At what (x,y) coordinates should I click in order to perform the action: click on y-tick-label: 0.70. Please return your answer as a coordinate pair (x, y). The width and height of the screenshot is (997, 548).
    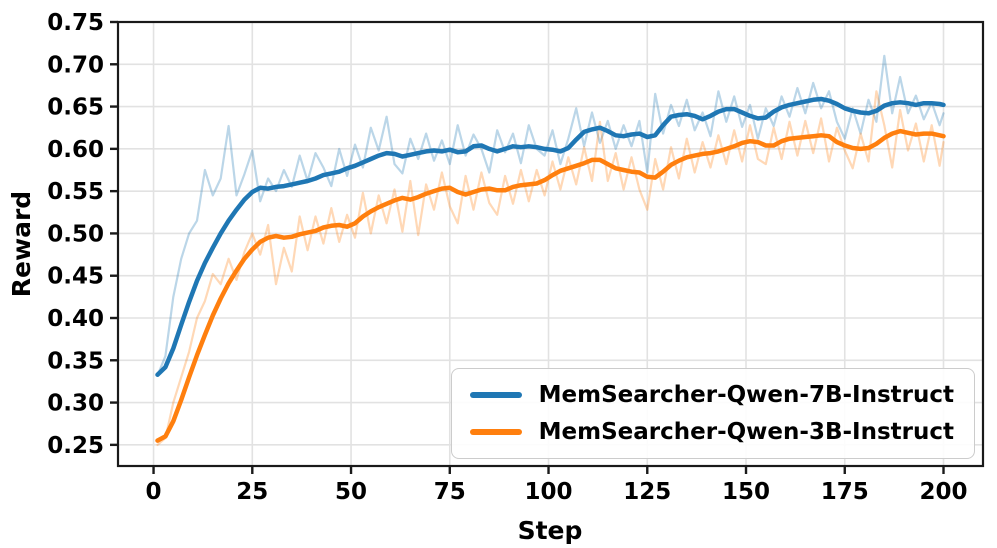
    Looking at the image, I should click on (75, 65).